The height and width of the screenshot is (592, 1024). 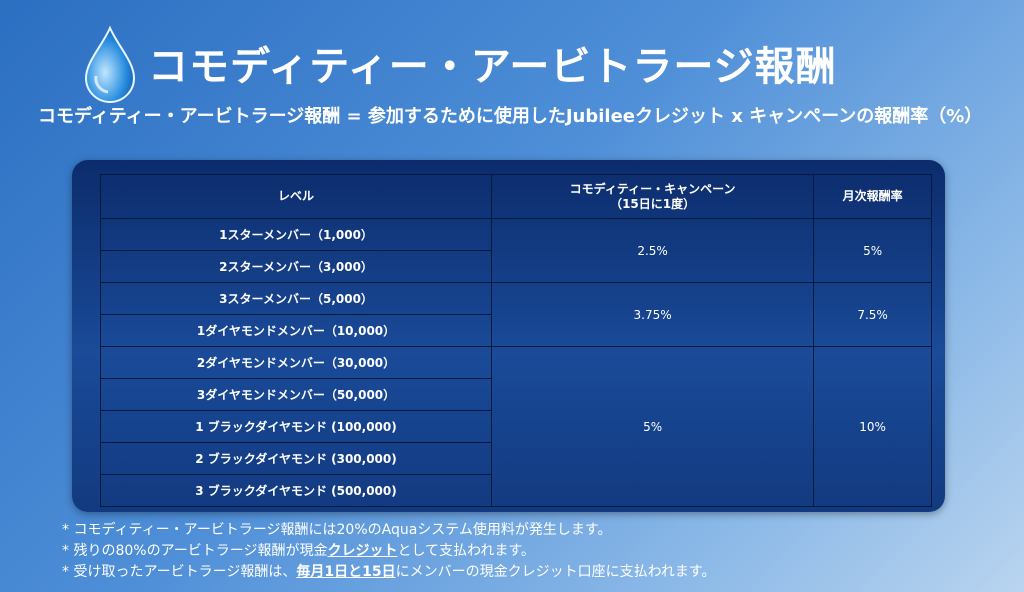 What do you see at coordinates (872, 250) in the screenshot?
I see `monthly-rate-cell: 5%` at bounding box center [872, 250].